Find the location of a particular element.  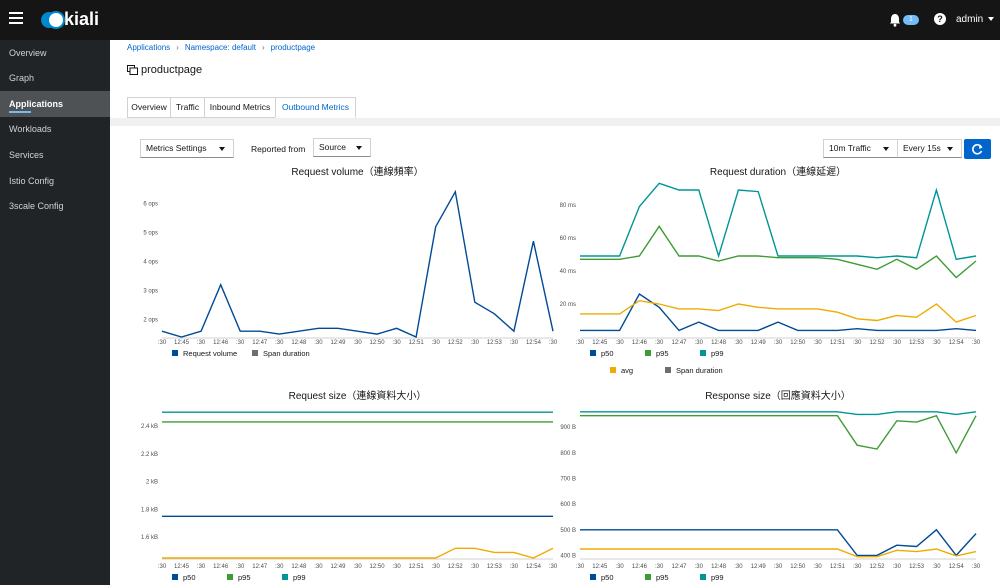

traffic-range-dropdown: 10m Traffic is located at coordinates (860, 148).